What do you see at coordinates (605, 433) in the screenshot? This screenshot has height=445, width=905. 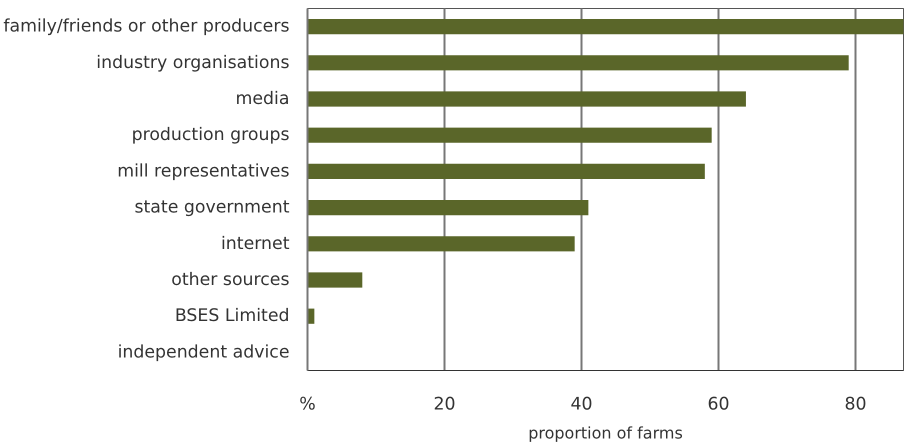 I see `x-axis-title: proportion of farms` at bounding box center [605, 433].